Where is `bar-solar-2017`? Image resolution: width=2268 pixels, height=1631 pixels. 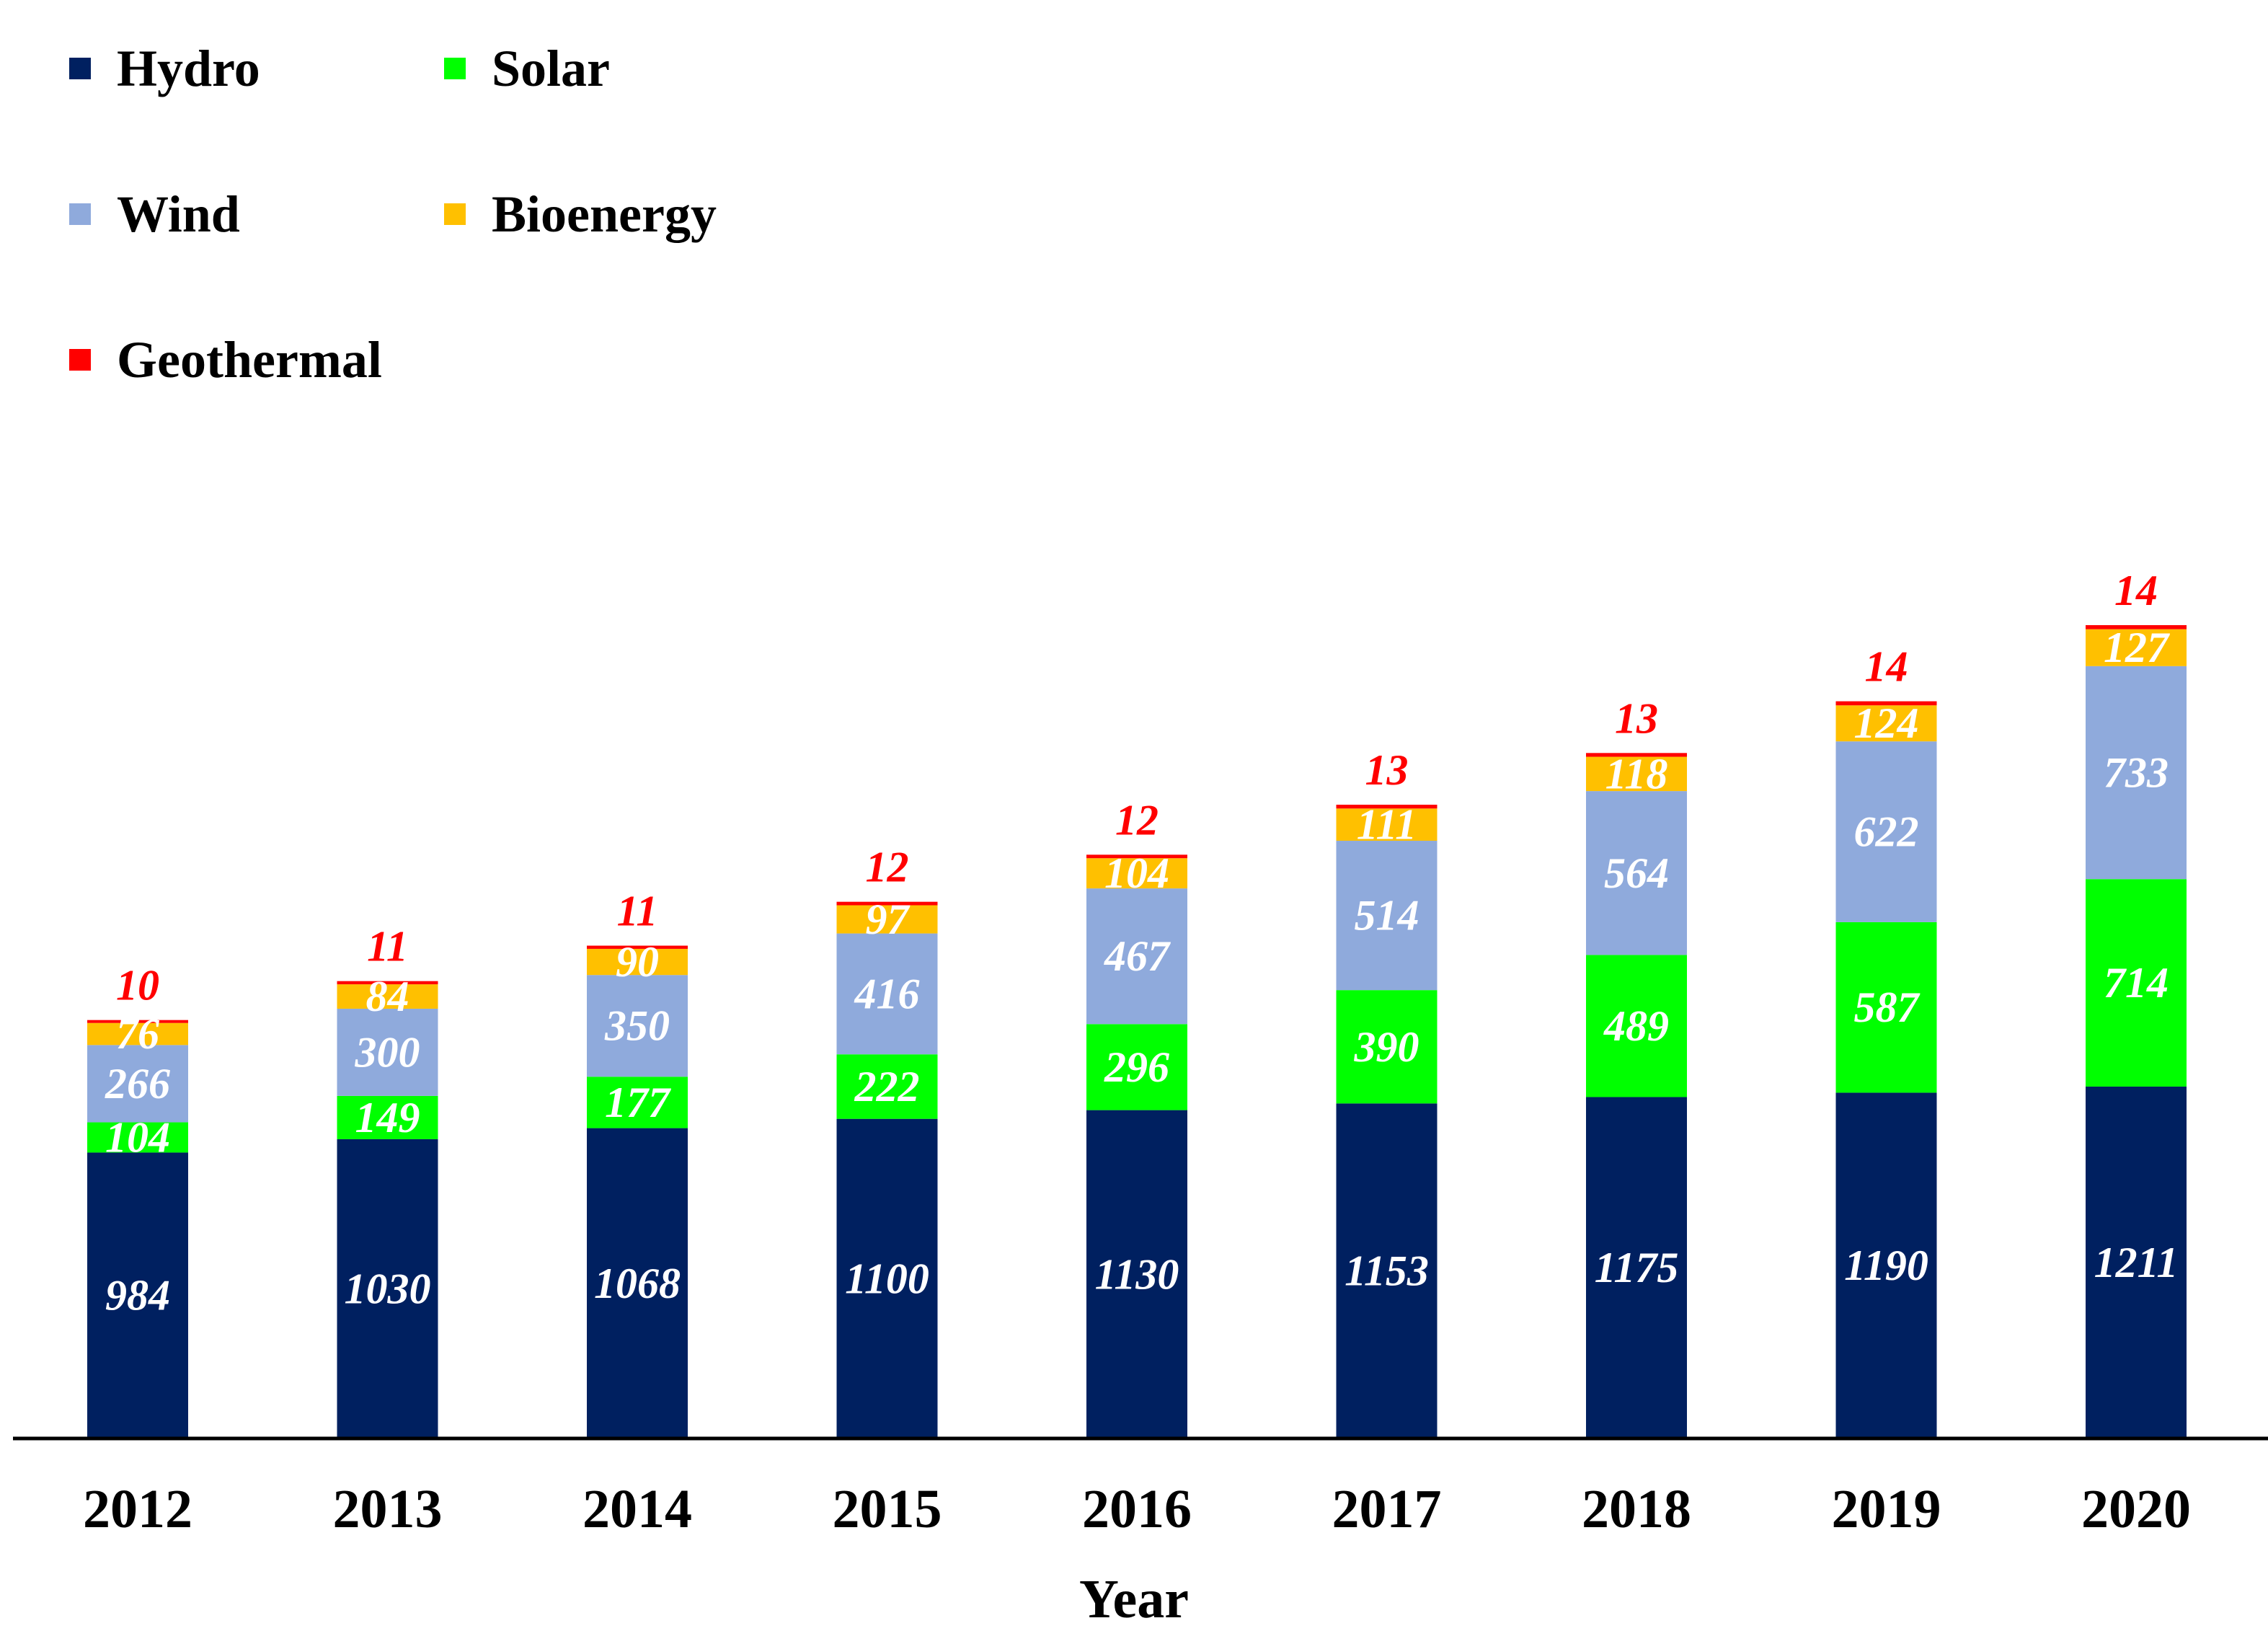
bar-solar-2017 is located at coordinates (1387, 1047).